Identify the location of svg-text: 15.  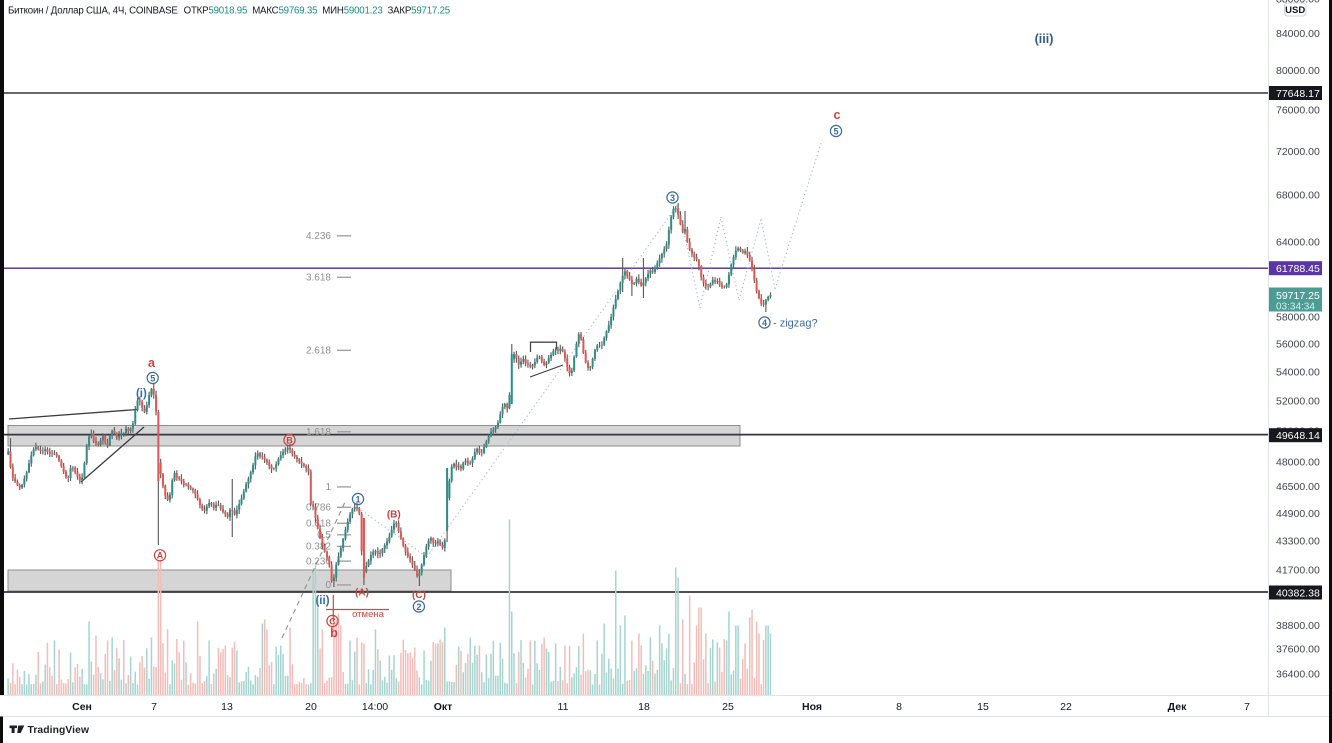
(983, 707).